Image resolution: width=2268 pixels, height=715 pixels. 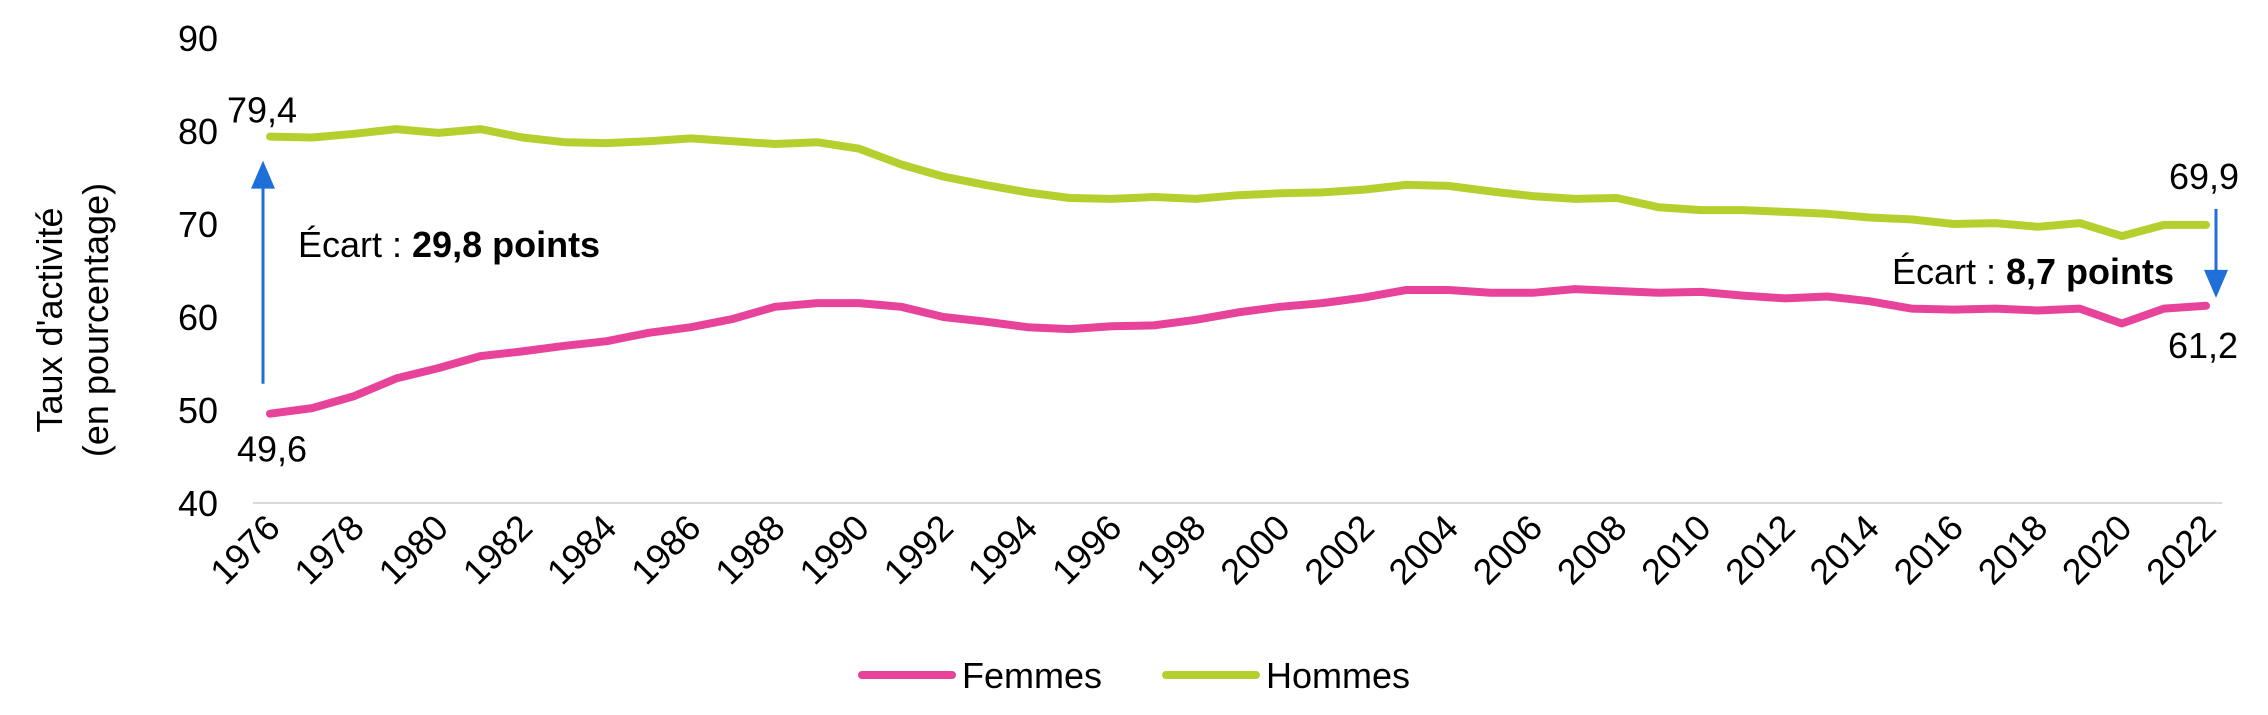 What do you see at coordinates (1949, 271) in the screenshot?
I see `gap-annotation-end-prefix: Écart :` at bounding box center [1949, 271].